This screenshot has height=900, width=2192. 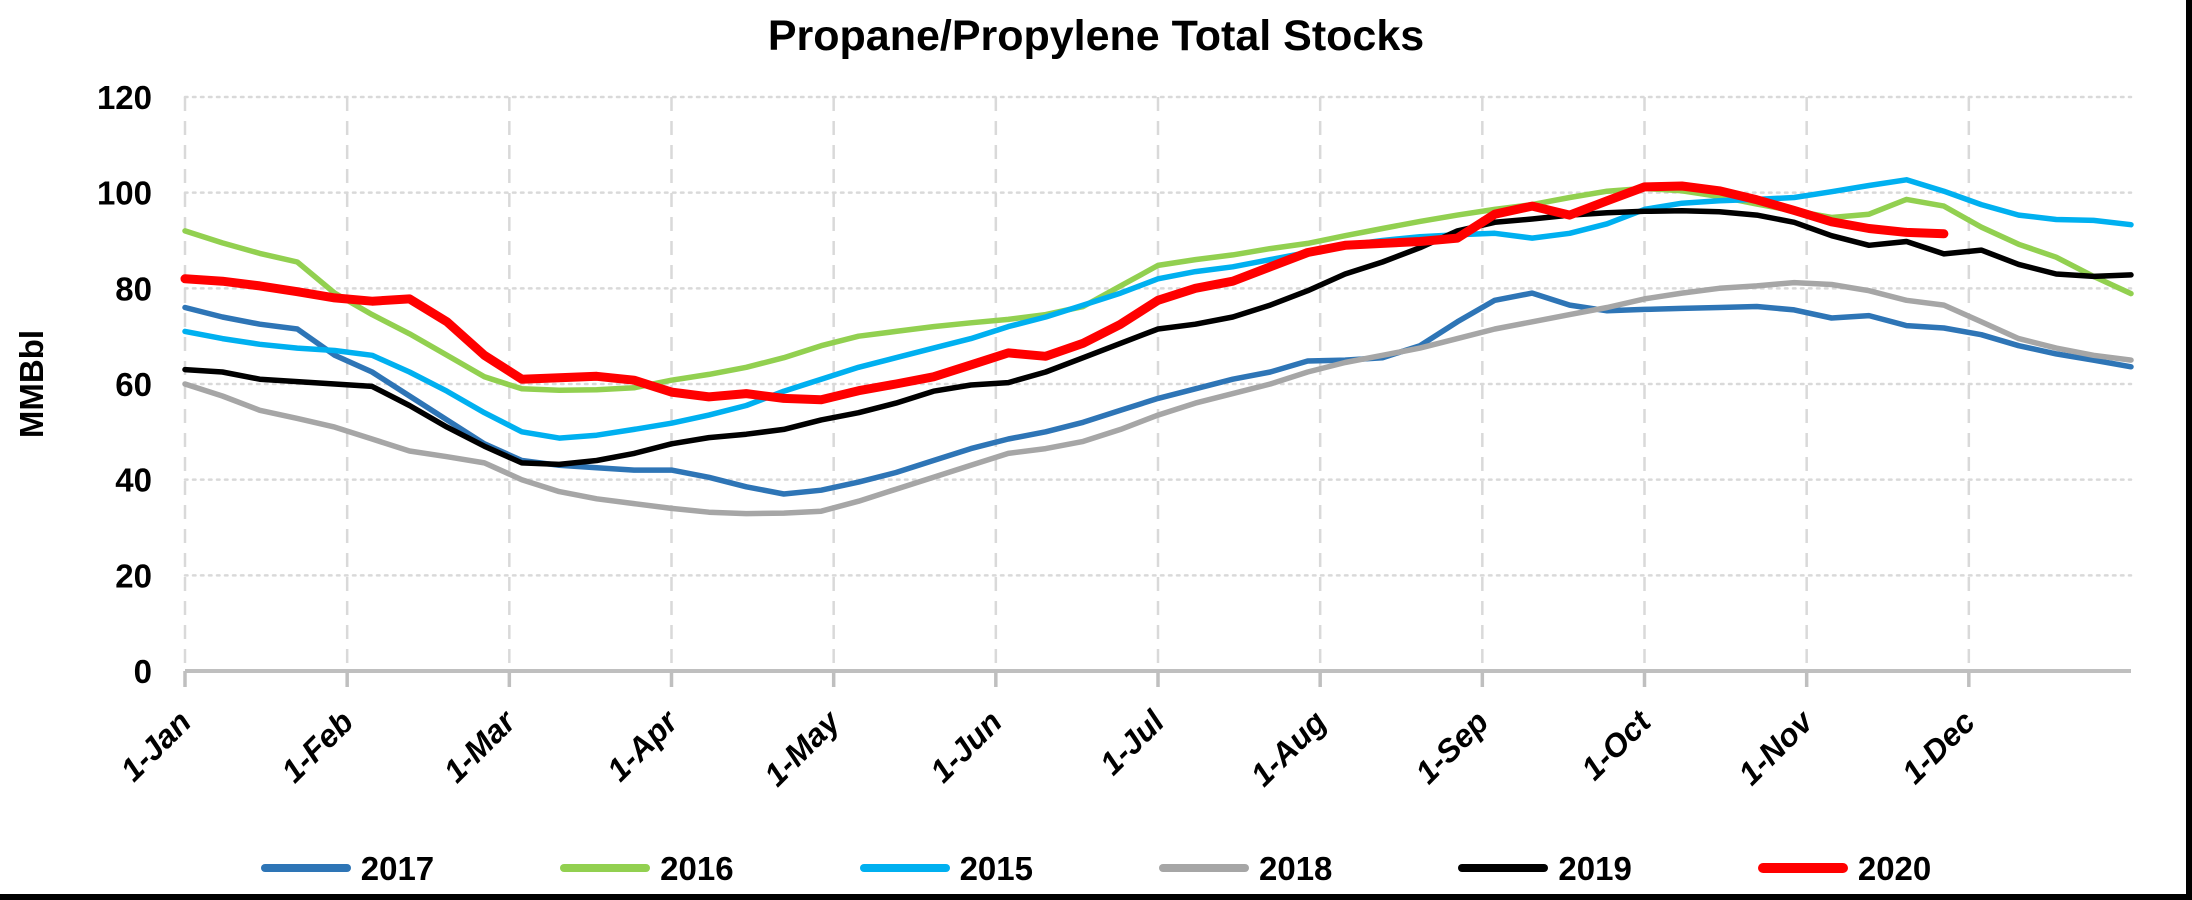 What do you see at coordinates (1096, 36) in the screenshot?
I see `chart-title: Propane/Propylene Total Stocks` at bounding box center [1096, 36].